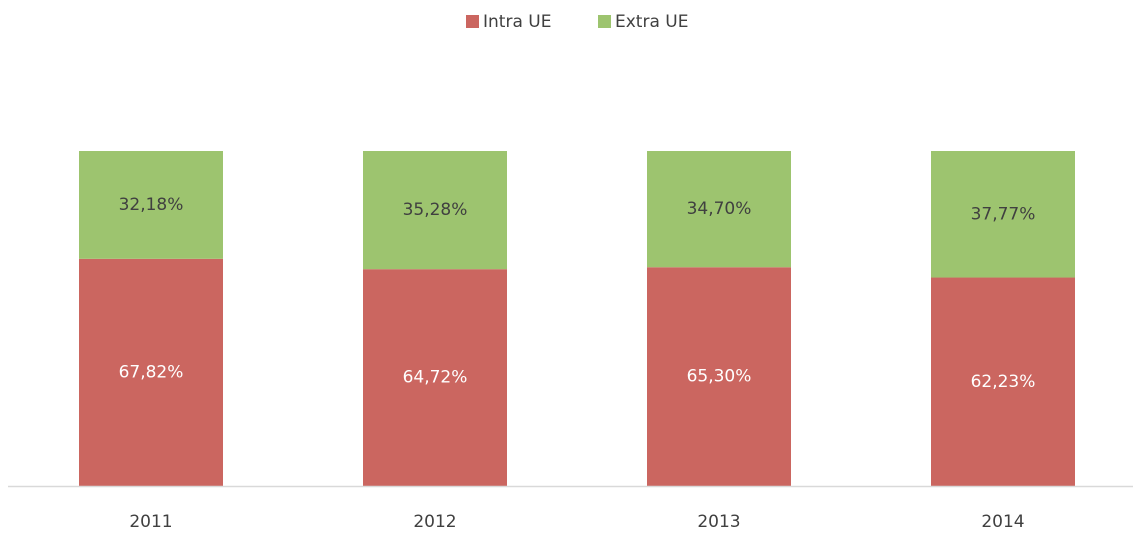 This screenshot has width=1142, height=533. Describe the element at coordinates (517, 22) in the screenshot. I see `legend-label: Intra UE` at that location.